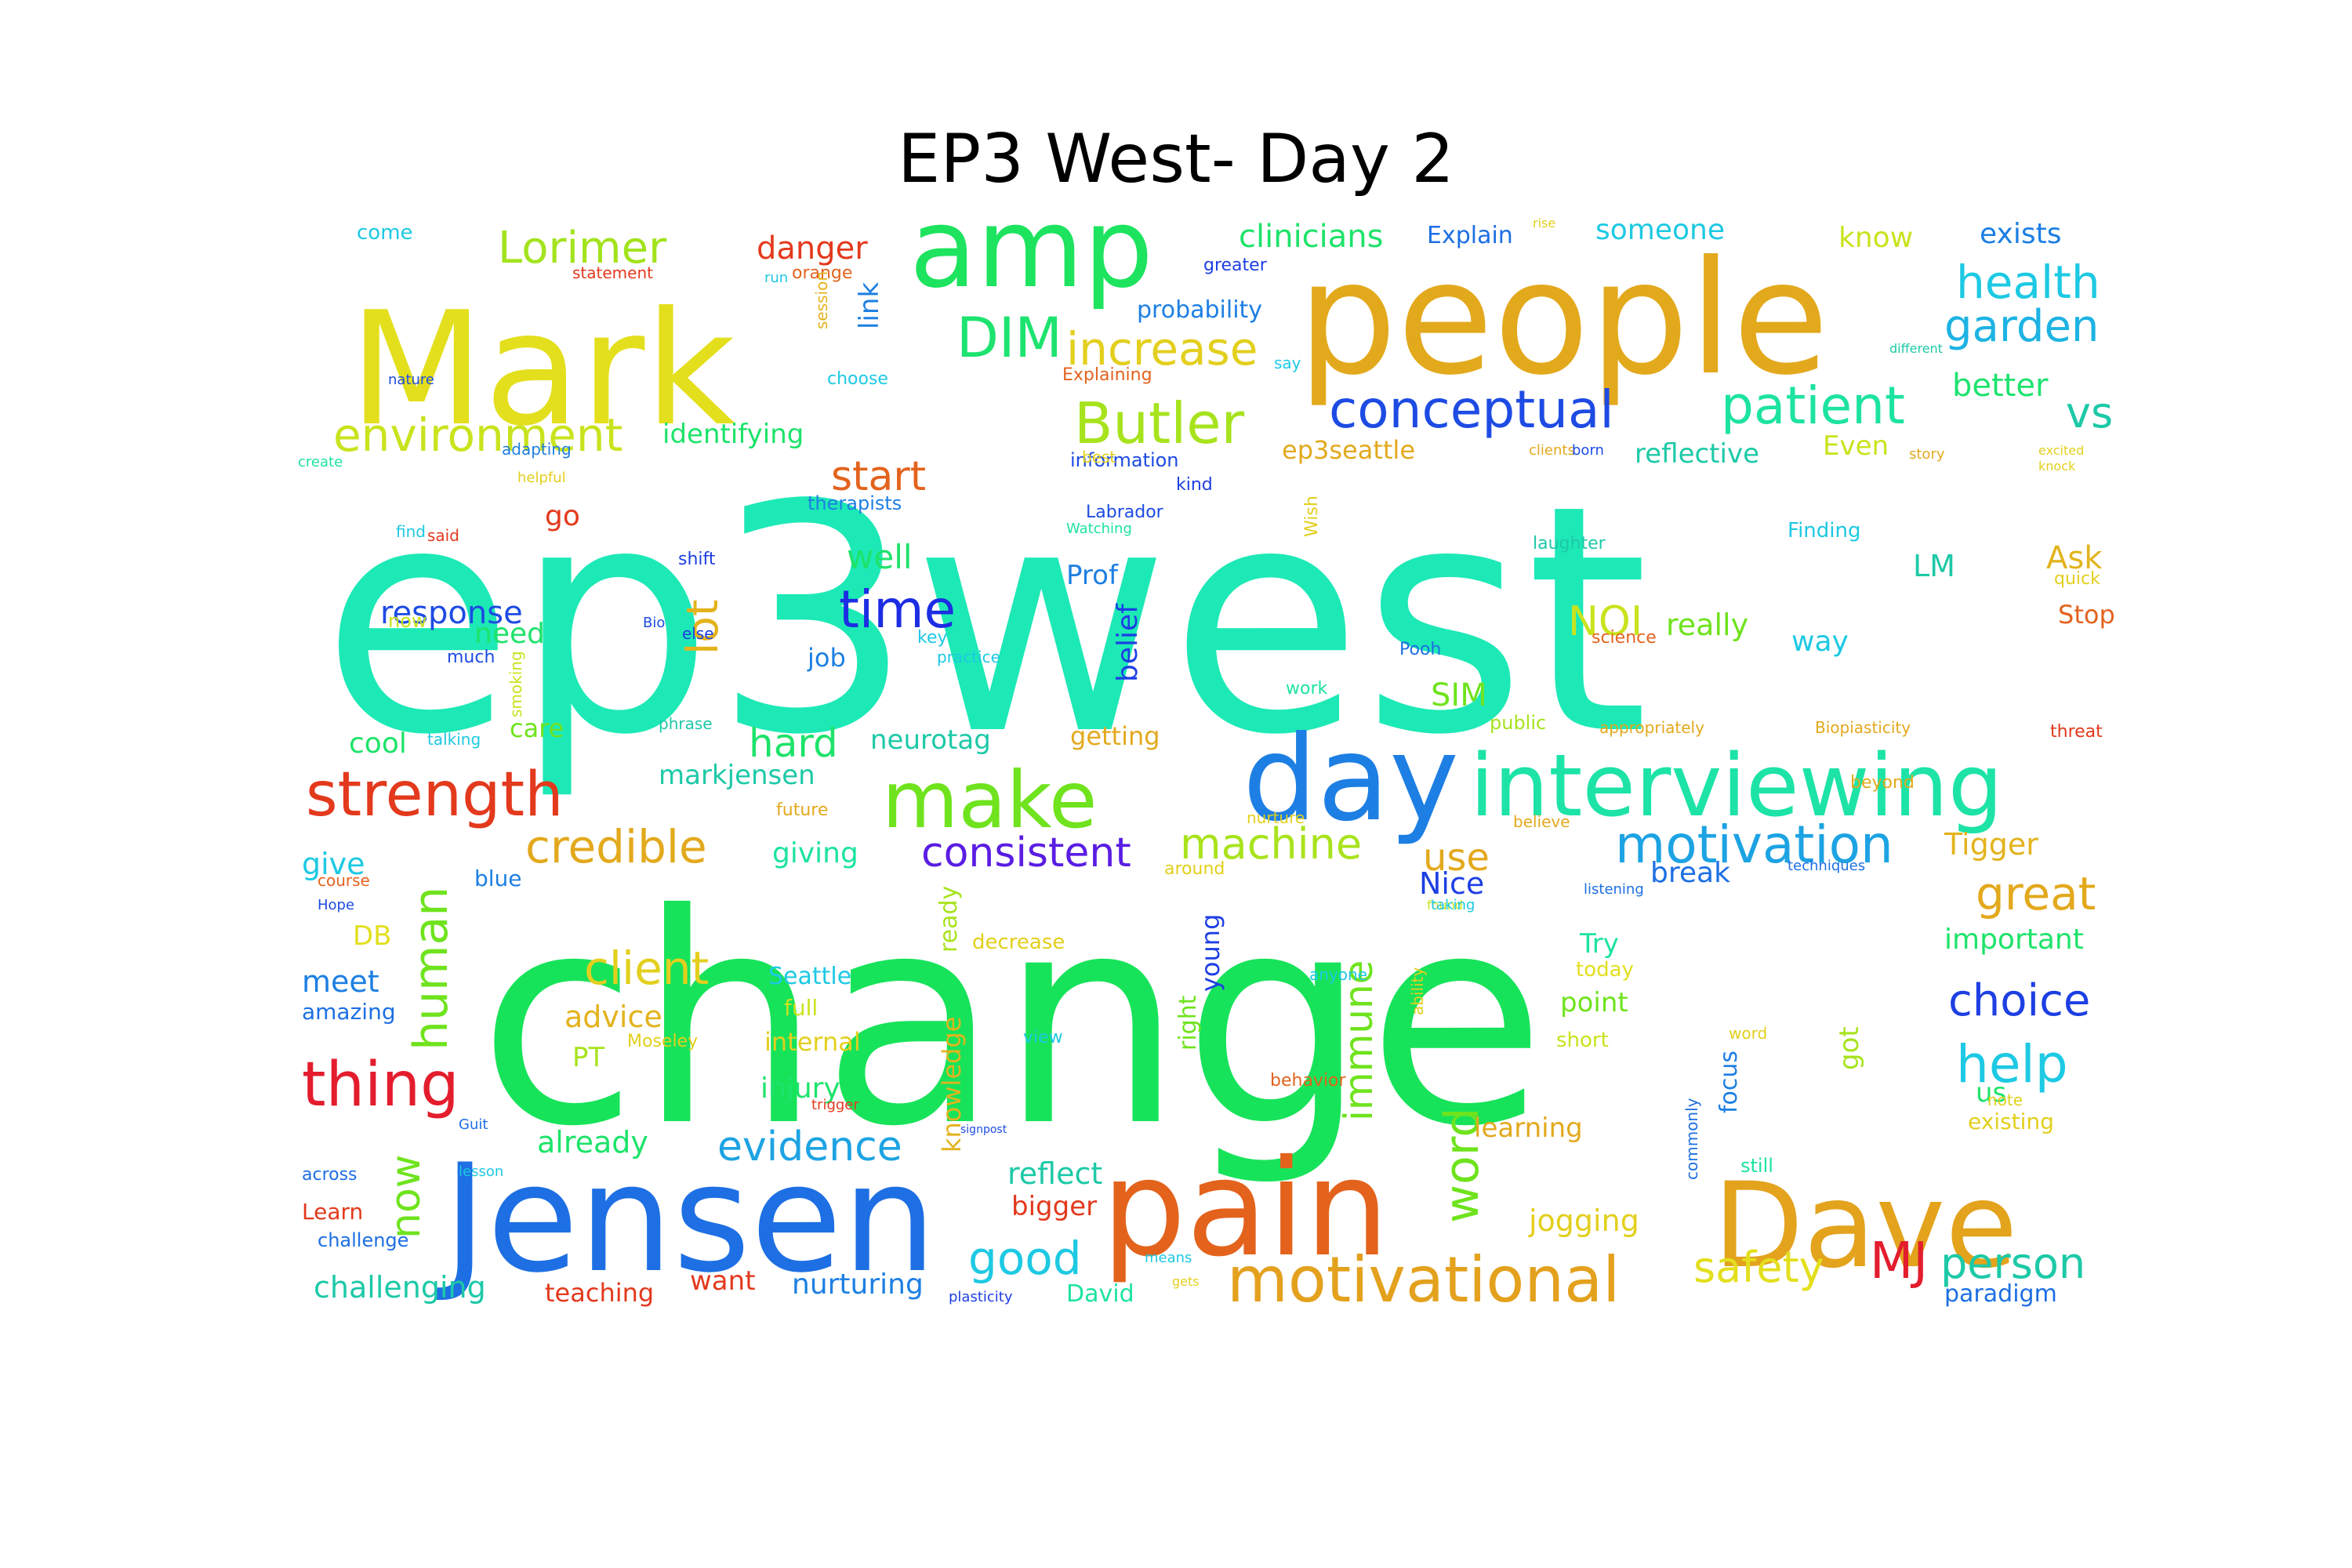 Image resolution: width=2352 pixels, height=1568 pixels. What do you see at coordinates (1308, 1081) in the screenshot?
I see `word-cloud-word: behavior` at bounding box center [1308, 1081].